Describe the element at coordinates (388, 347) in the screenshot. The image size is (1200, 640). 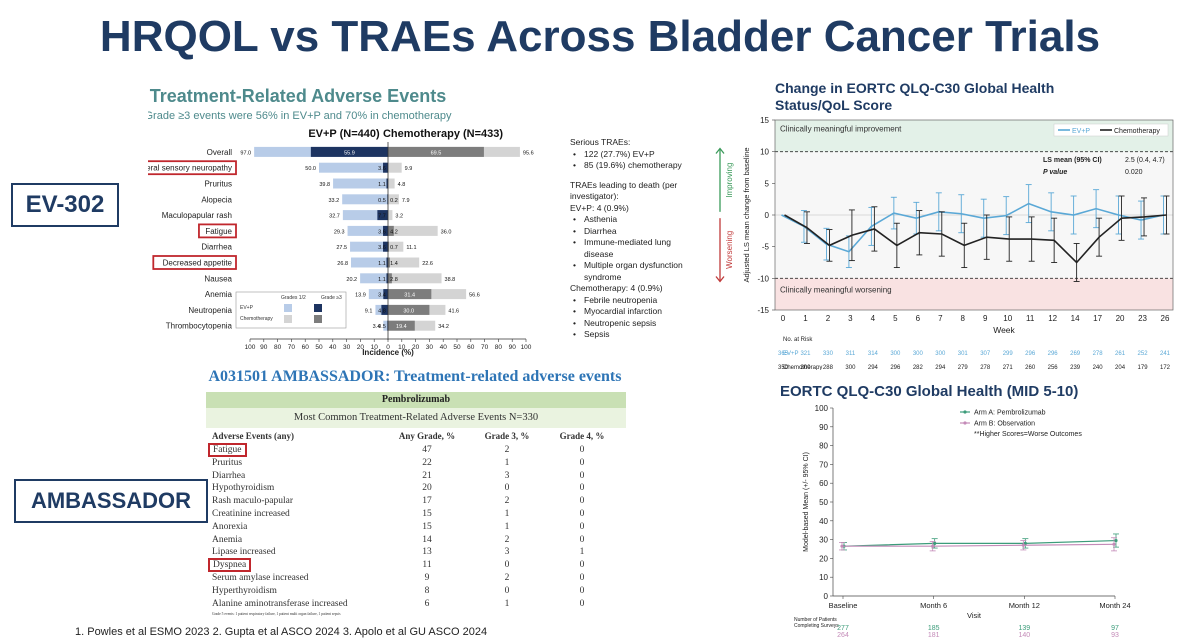
I see `x-tick-label: 0` at that location.